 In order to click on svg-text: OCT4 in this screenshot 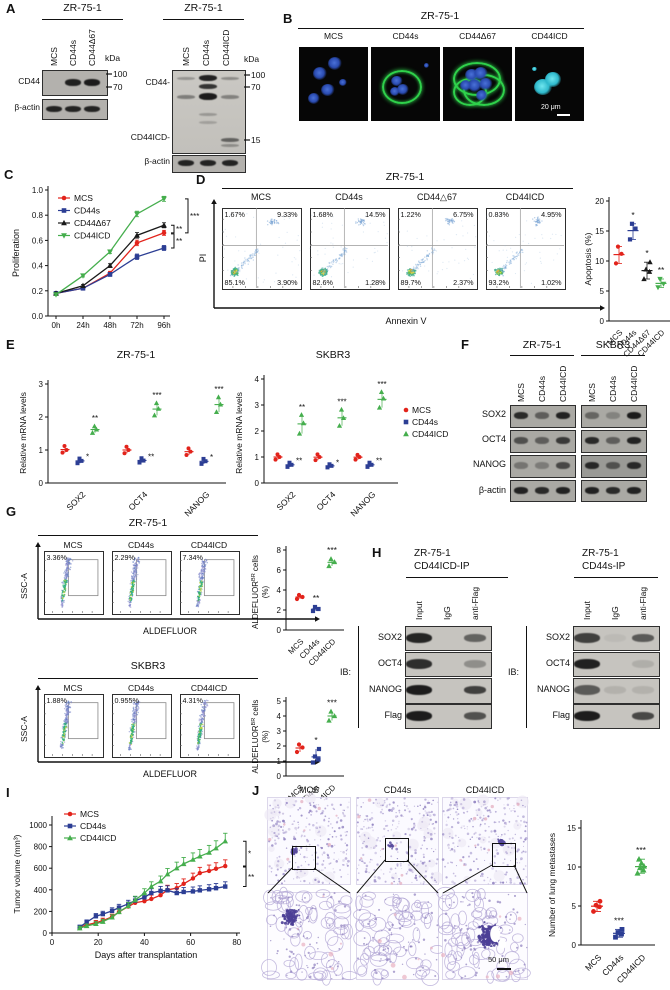, I will do `click(325, 500)`.